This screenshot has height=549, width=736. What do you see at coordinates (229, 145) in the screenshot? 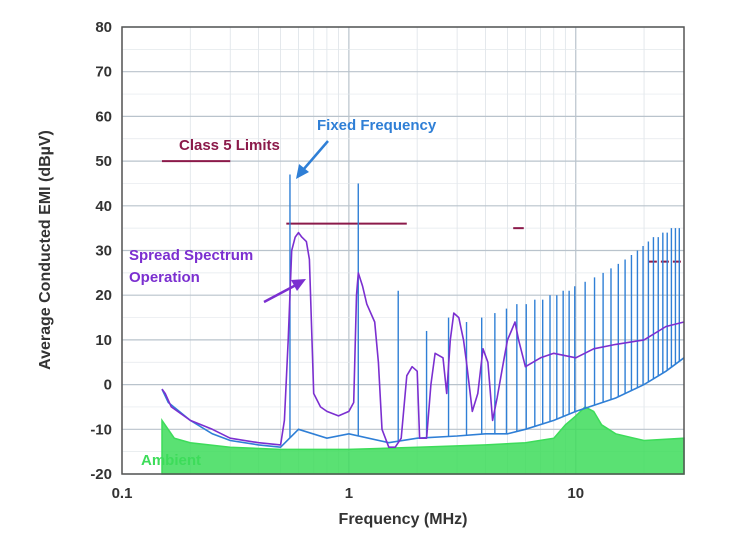
I see `annotation-class5-limits: Class 5 Limits` at bounding box center [229, 145].